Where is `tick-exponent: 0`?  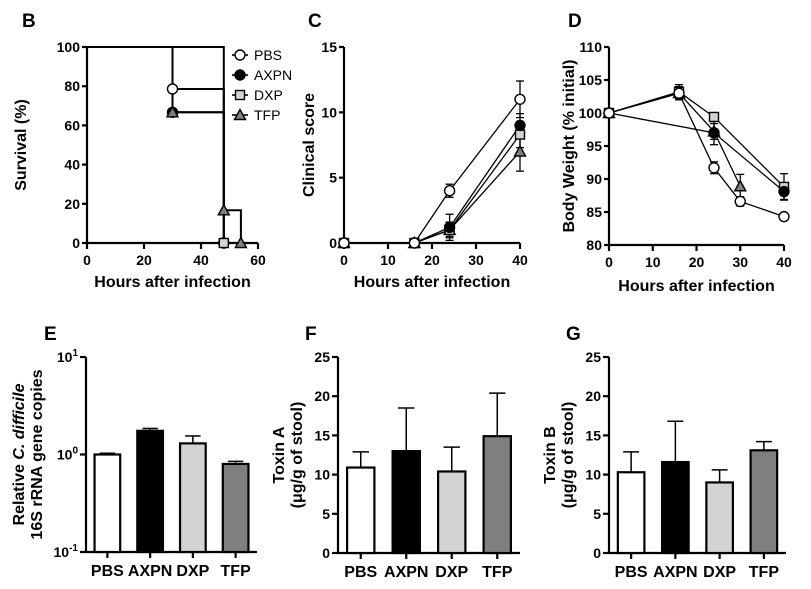
tick-exponent: 0 is located at coordinates (75, 451).